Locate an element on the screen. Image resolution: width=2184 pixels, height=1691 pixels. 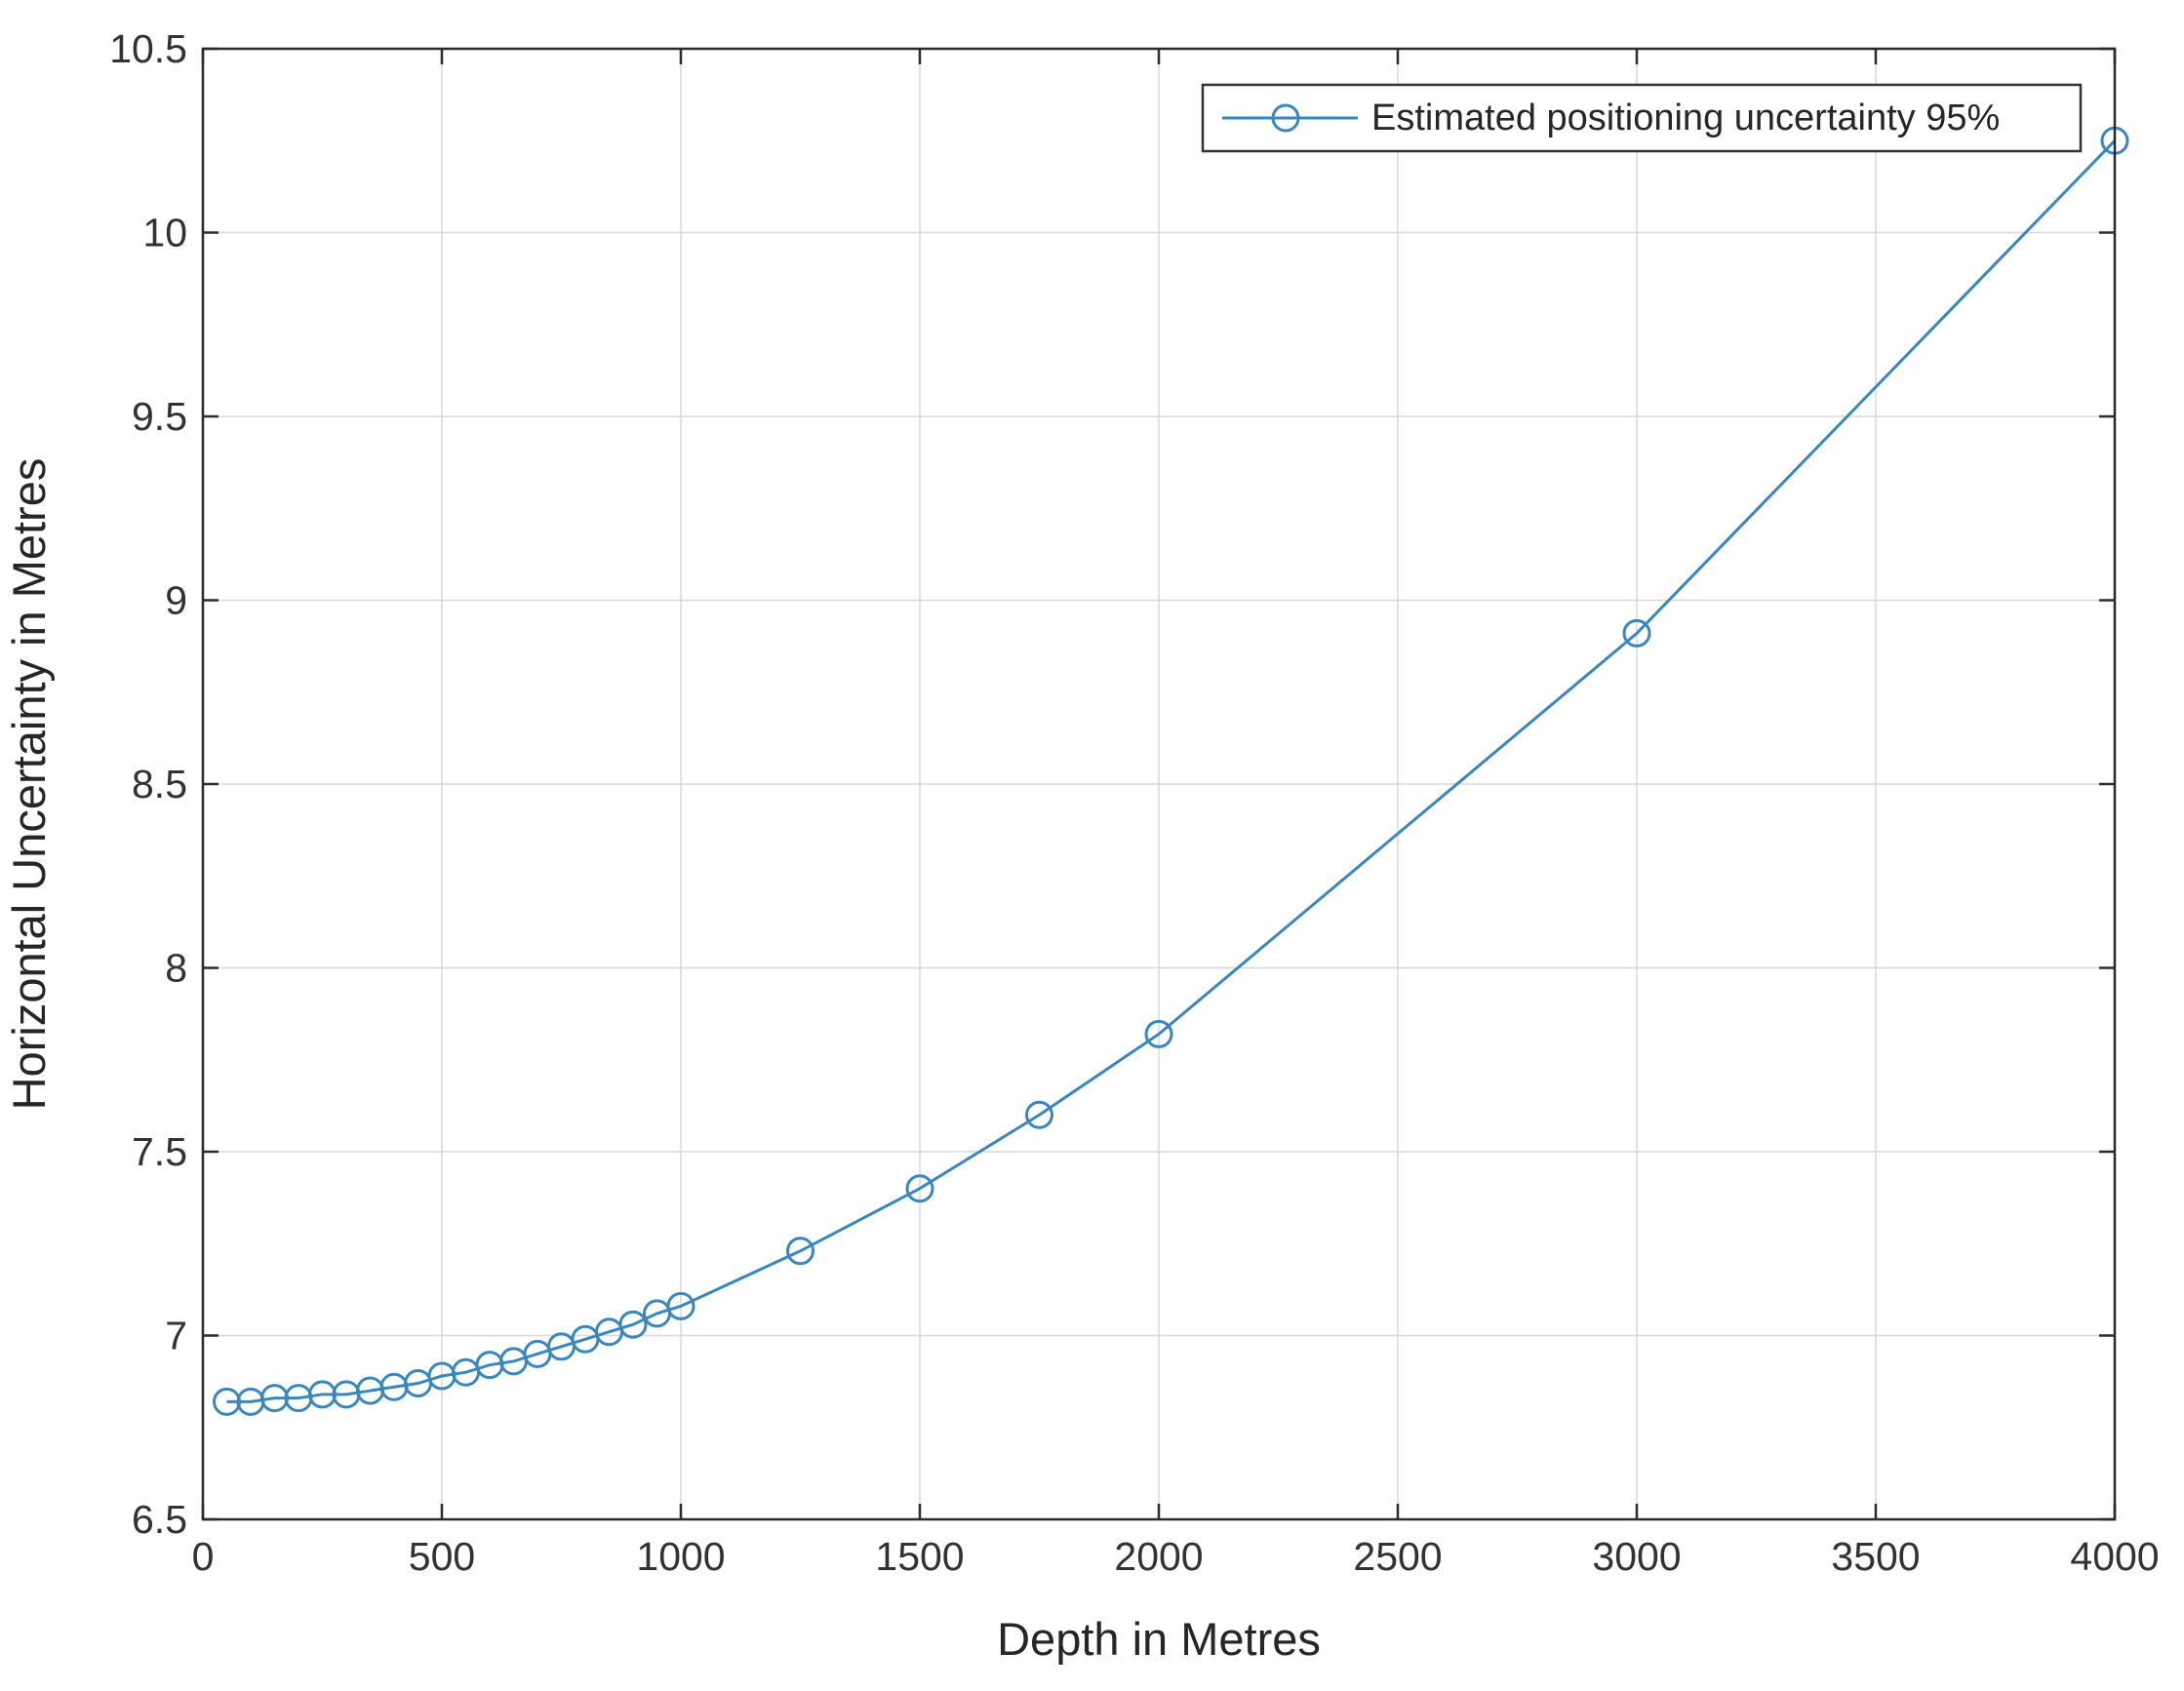
y-tick-label: 8.5 is located at coordinates (159, 784).